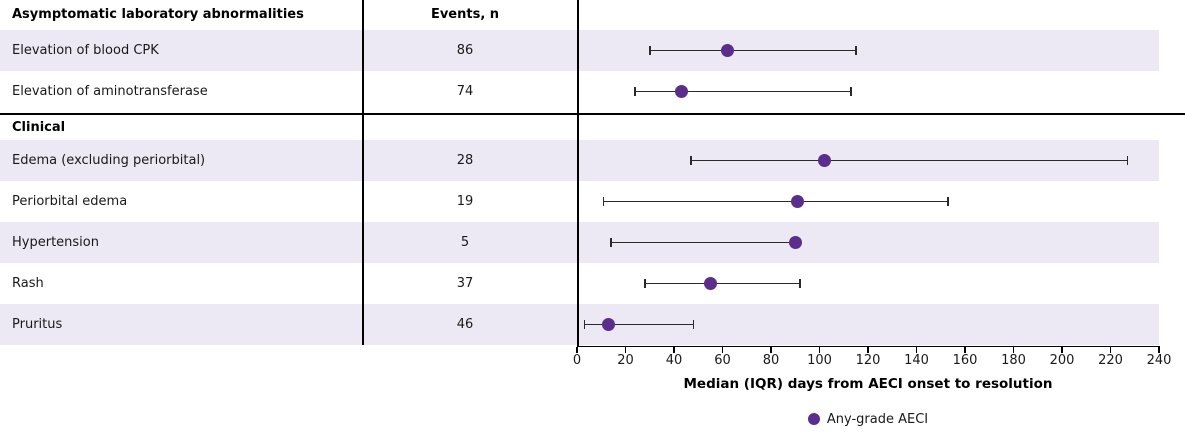 The width and height of the screenshot is (1185, 441). What do you see at coordinates (465, 324) in the screenshot?
I see `events-value: 46` at bounding box center [465, 324].